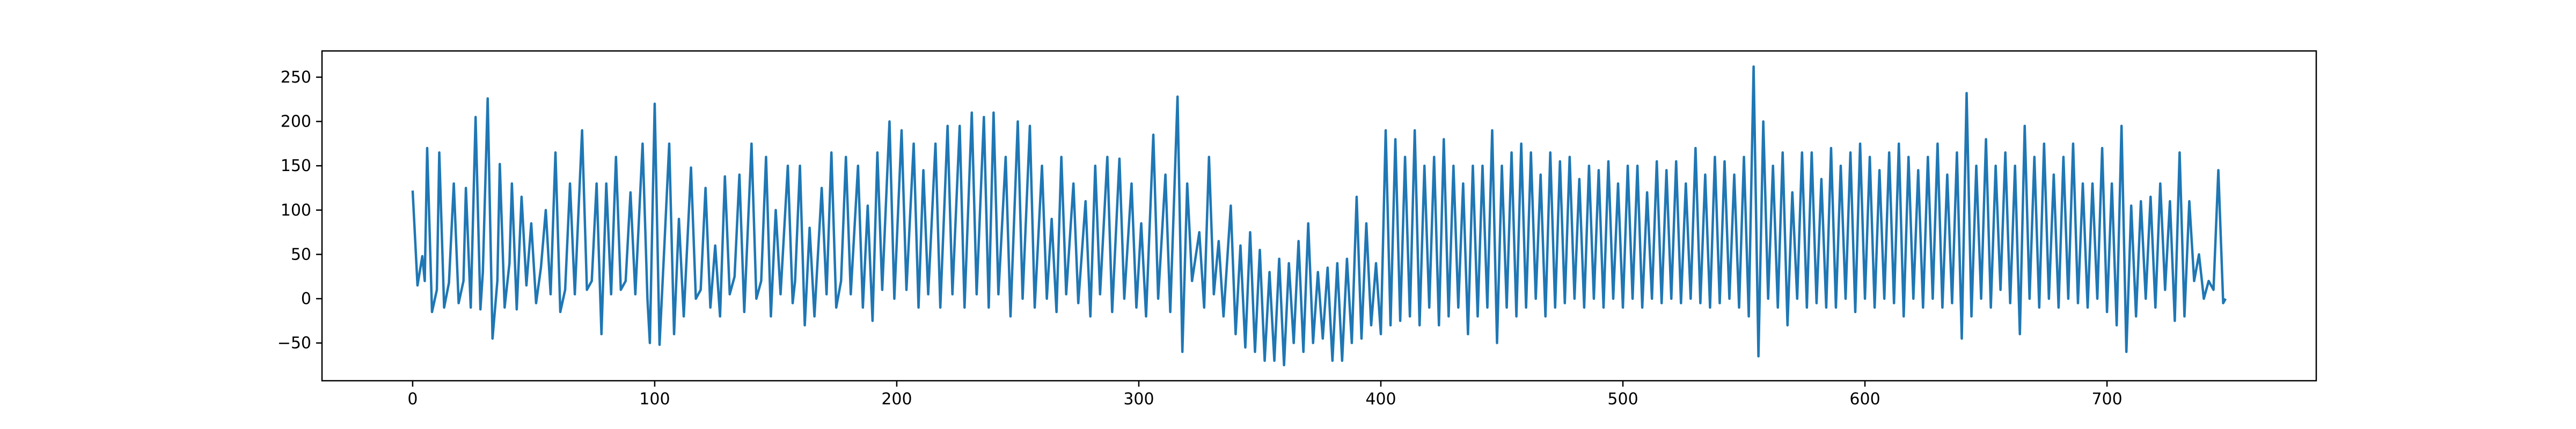  Describe the element at coordinates (896, 399) in the screenshot. I see `x-tick-label: 200` at that location.